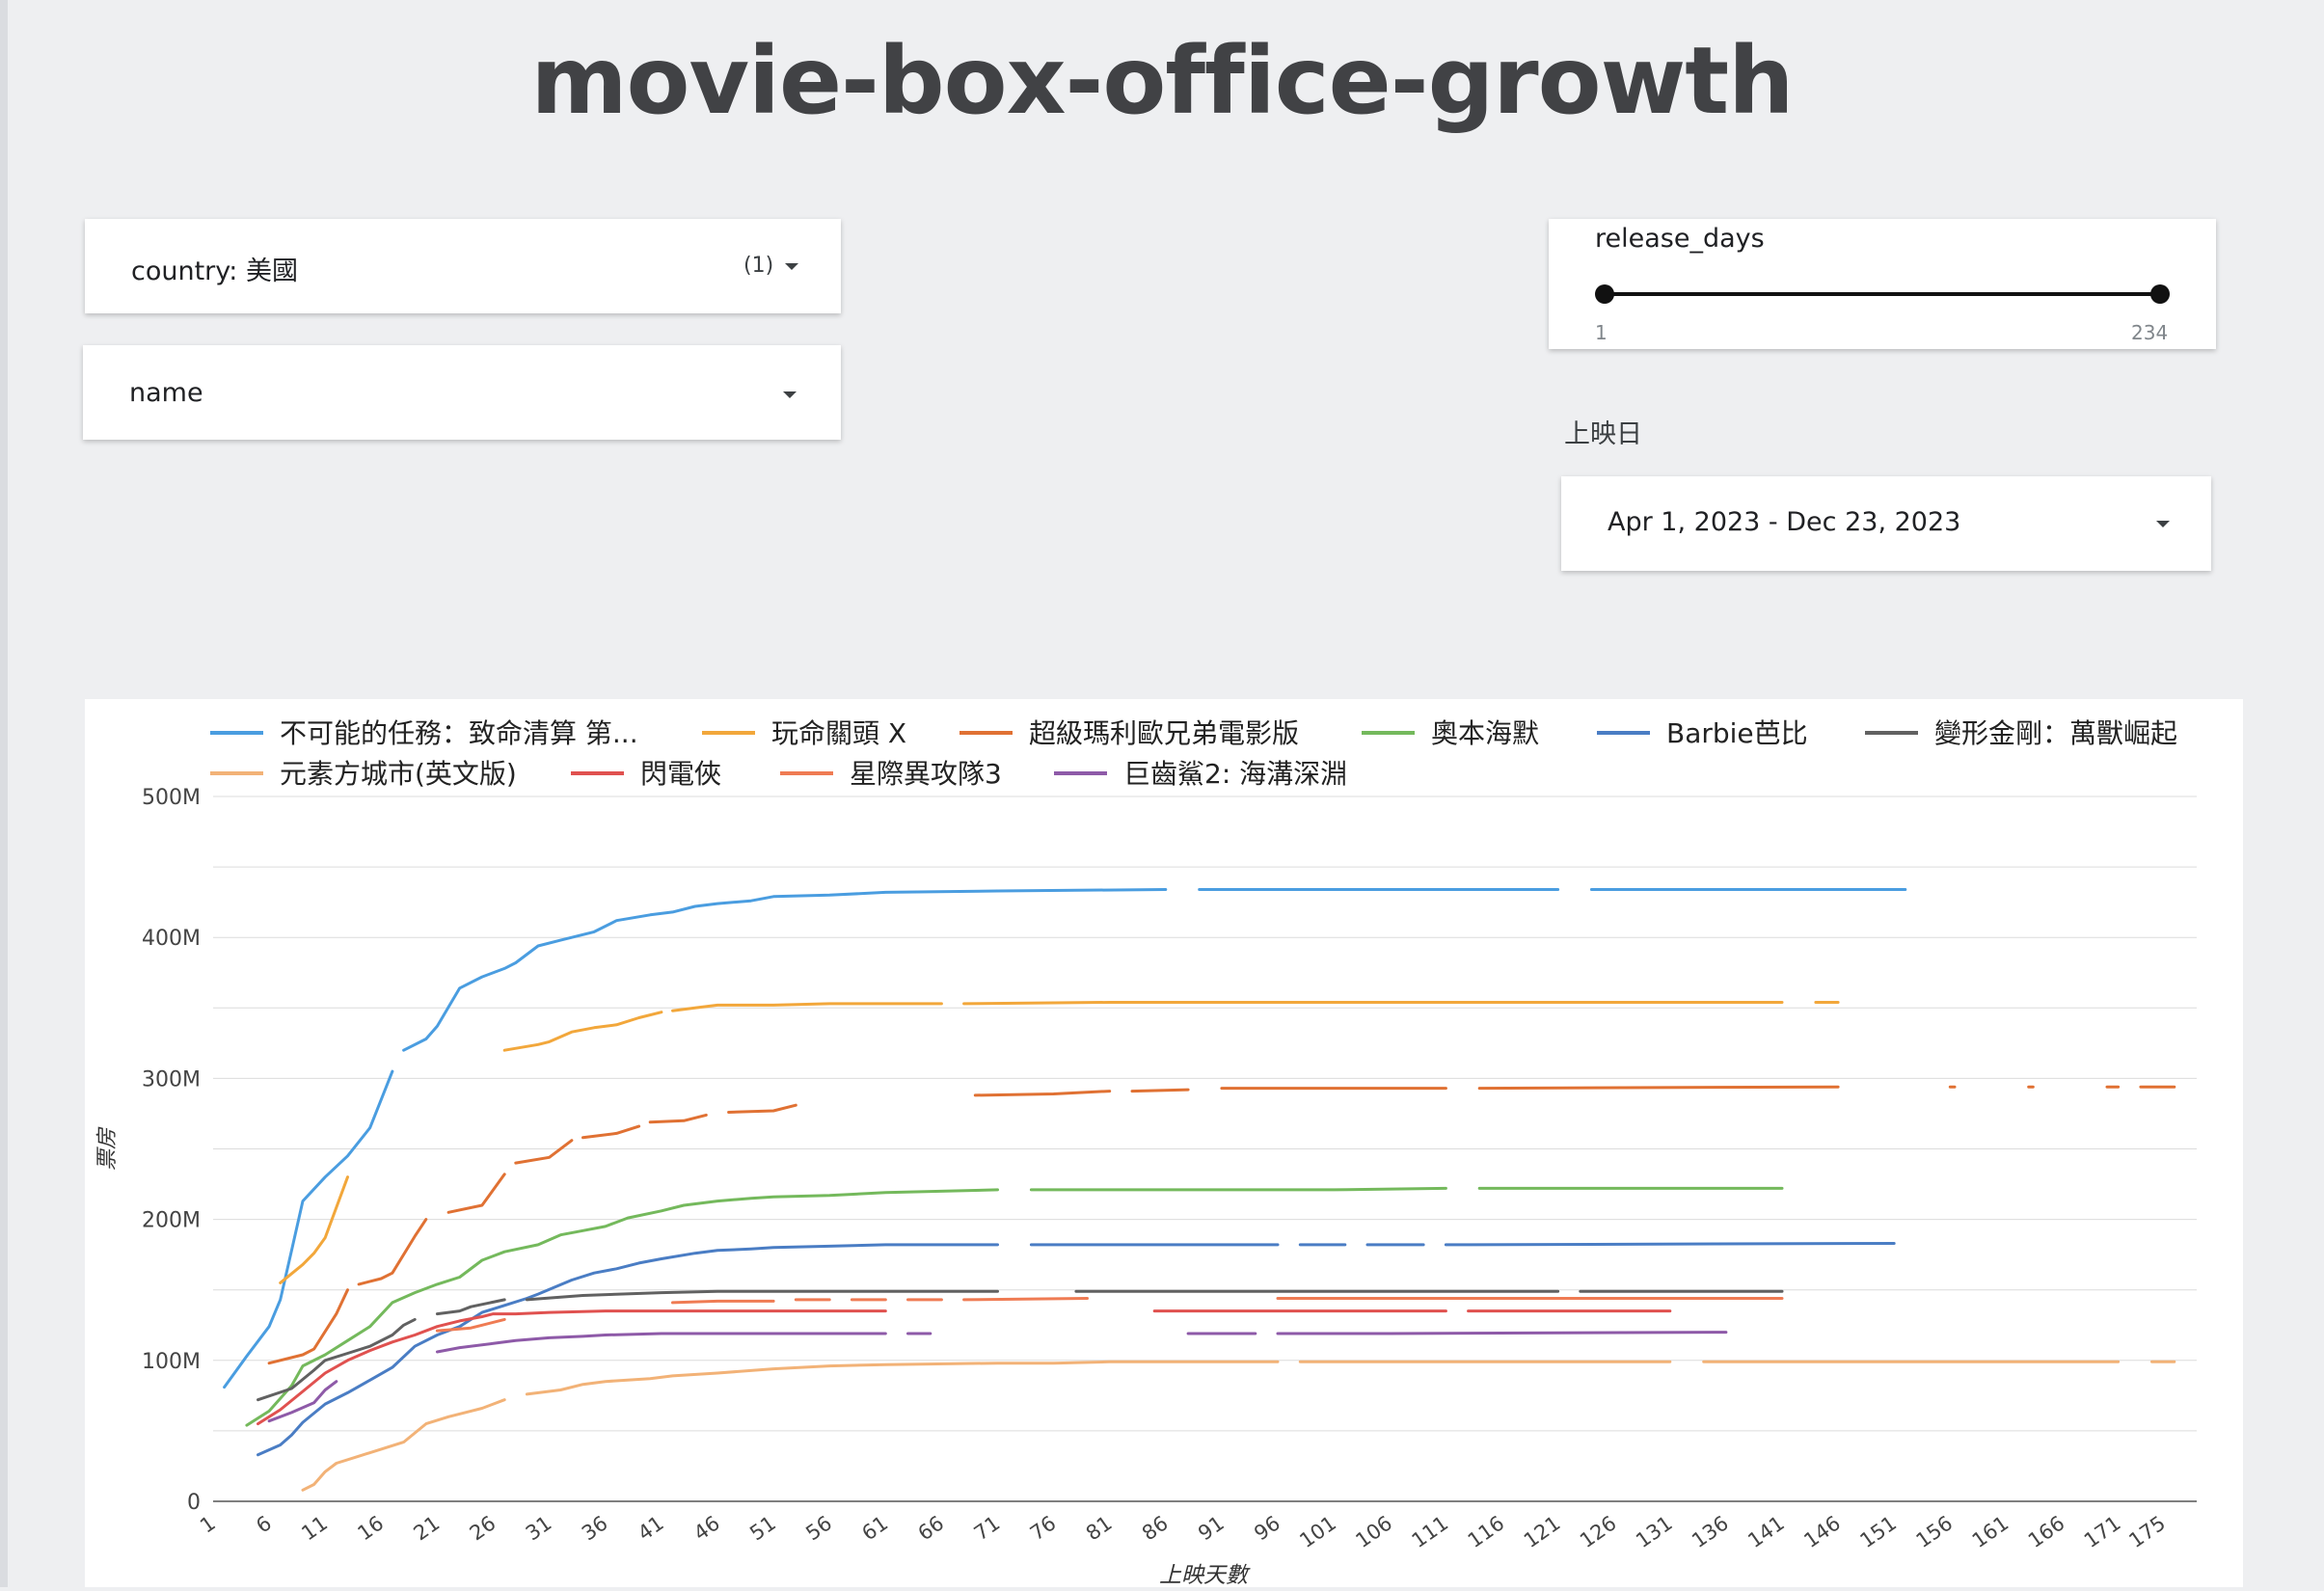  I want to click on y-tick-label: 300M, so click(172, 1079).